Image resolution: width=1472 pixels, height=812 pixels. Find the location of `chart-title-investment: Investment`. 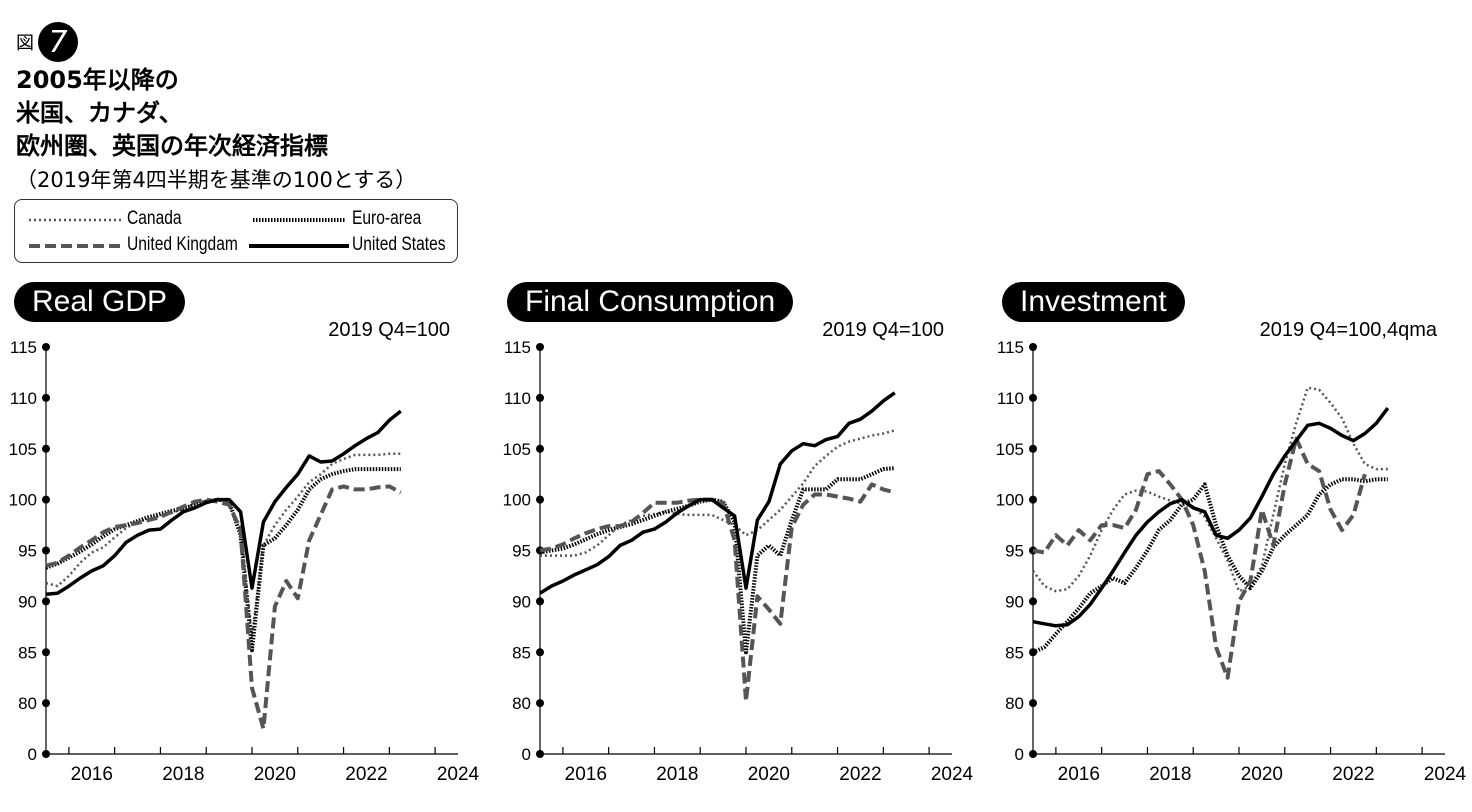

chart-title-investment: Investment is located at coordinates (1093, 302).